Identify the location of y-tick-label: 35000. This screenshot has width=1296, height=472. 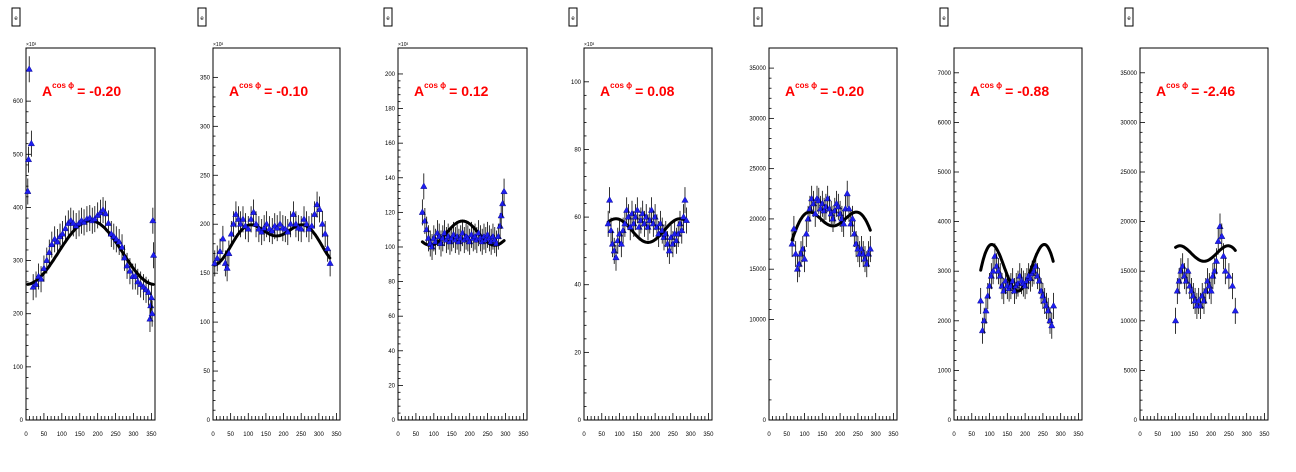
(1128, 74).